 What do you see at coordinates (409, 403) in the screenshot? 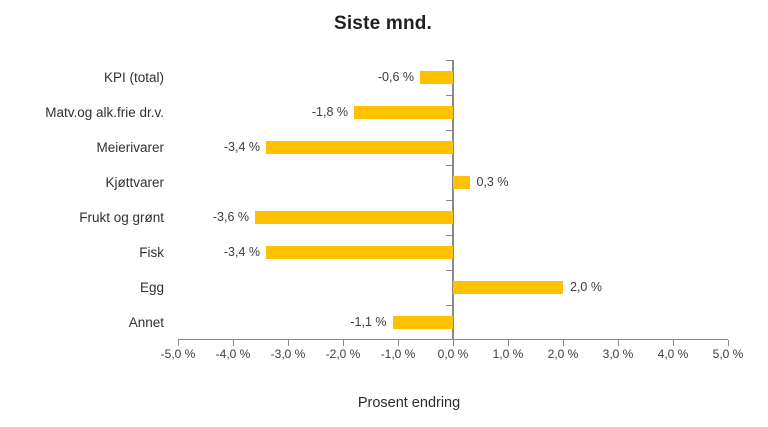
I see `x-axis-title: Prosent endring` at bounding box center [409, 403].